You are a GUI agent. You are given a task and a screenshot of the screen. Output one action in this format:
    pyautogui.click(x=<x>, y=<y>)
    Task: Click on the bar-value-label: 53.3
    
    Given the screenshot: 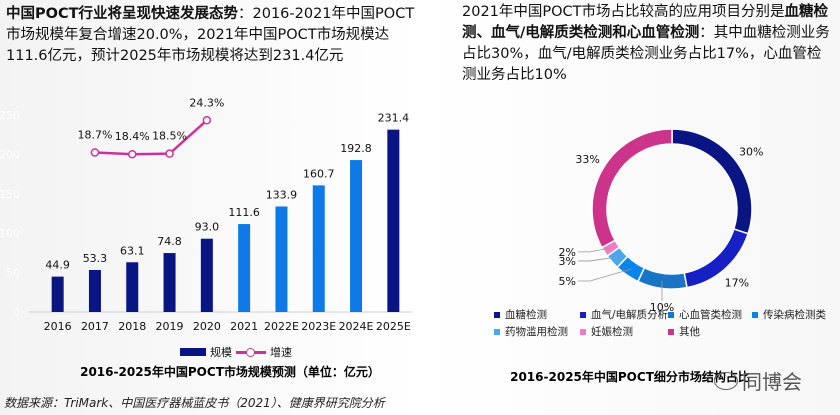 What is the action you would take?
    pyautogui.click(x=95, y=258)
    